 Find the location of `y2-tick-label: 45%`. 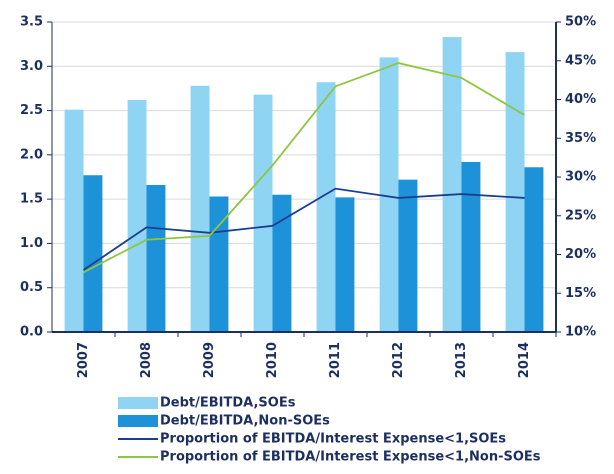

y2-tick-label: 45% is located at coordinates (580, 60).